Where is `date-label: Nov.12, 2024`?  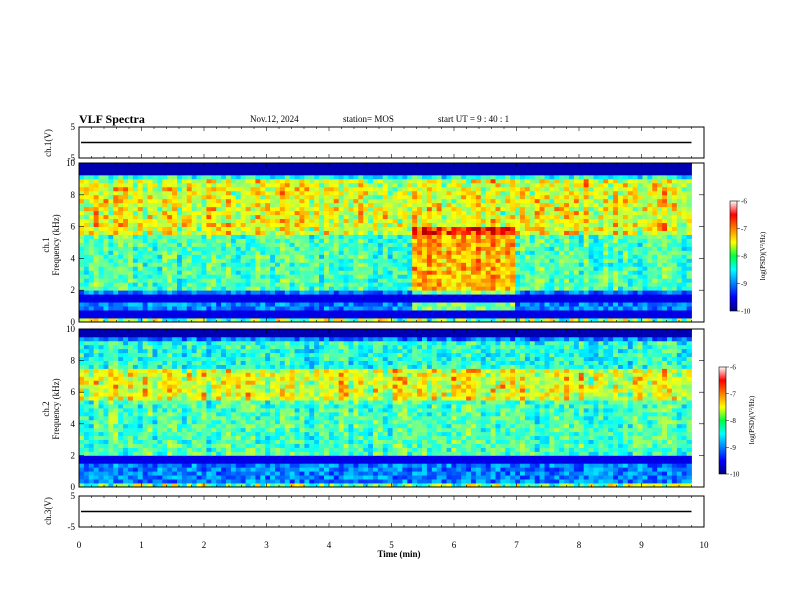 date-label: Nov.12, 2024 is located at coordinates (274, 119).